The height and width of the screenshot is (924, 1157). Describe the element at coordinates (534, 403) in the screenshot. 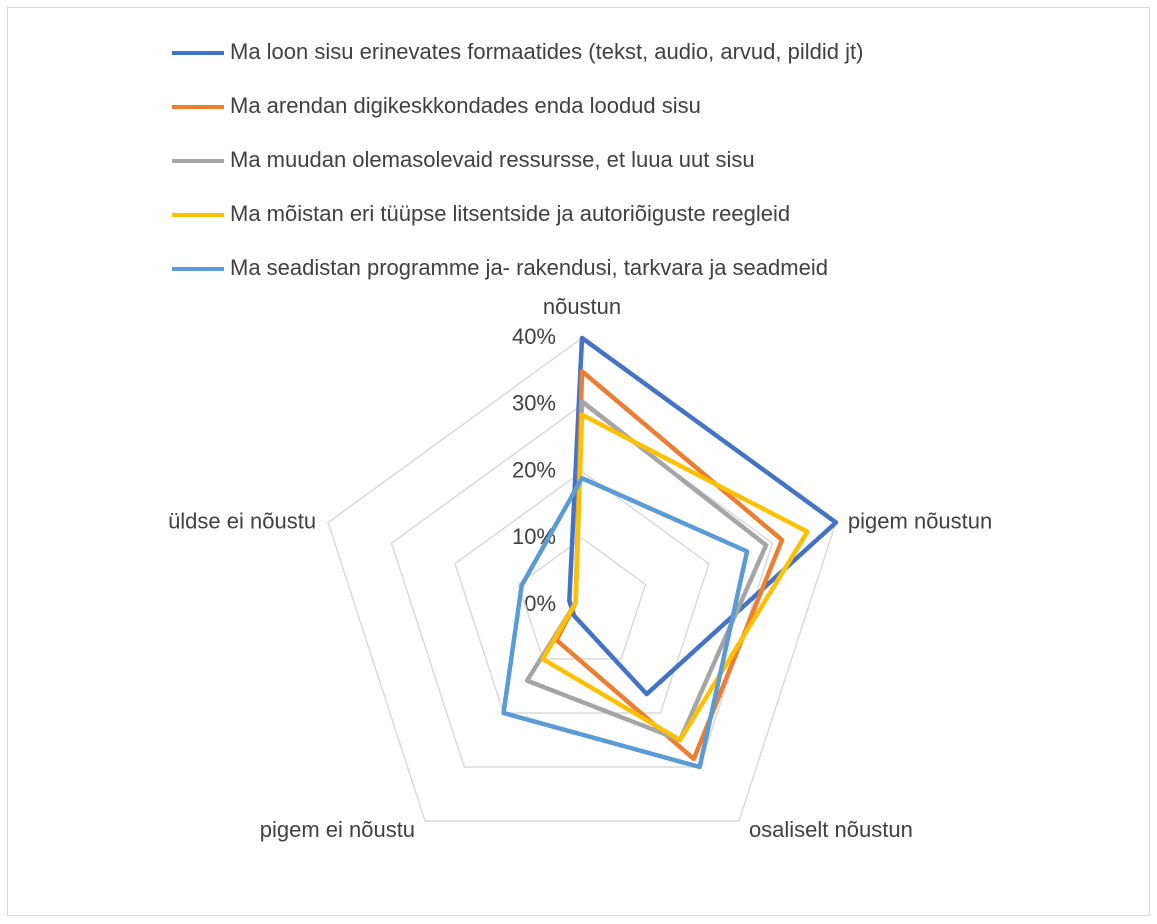

I see `y-tick-label: 30%` at that location.